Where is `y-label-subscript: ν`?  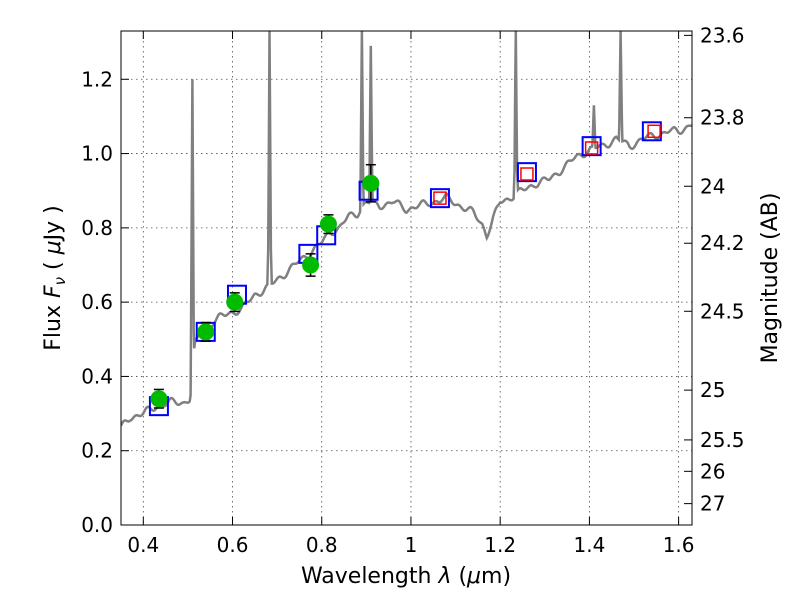
y-label-subscript: ν is located at coordinates (60, 281).